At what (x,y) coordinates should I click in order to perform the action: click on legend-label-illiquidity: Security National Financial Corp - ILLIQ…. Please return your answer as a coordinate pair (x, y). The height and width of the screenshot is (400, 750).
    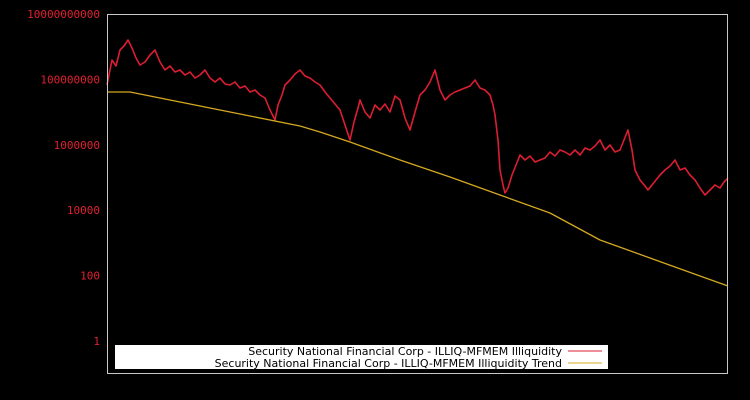
    Looking at the image, I should click on (405, 351).